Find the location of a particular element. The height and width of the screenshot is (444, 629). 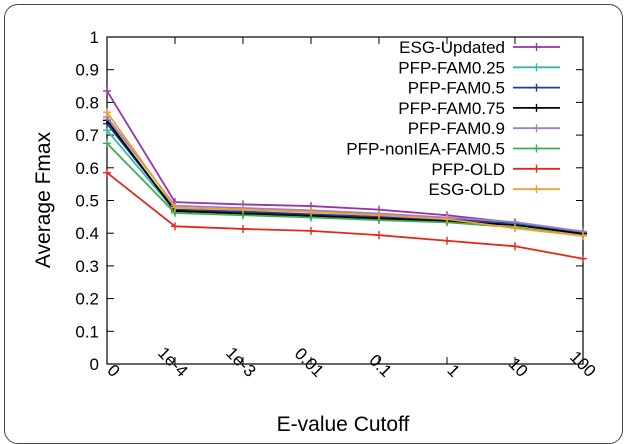

y-tick-label: 0.1 is located at coordinates (87, 331).